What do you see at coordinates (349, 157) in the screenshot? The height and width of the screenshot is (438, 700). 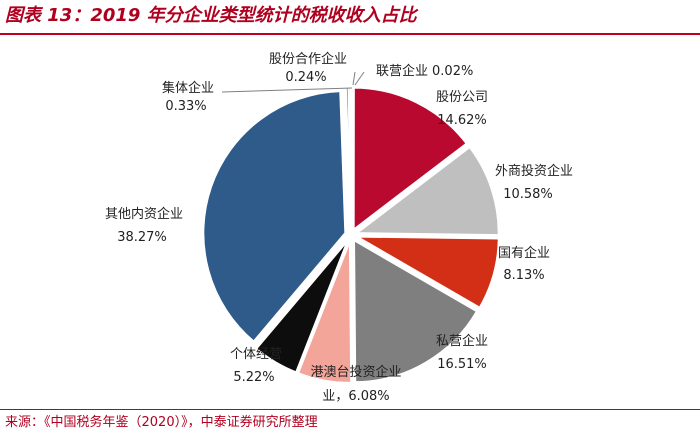 I see `pie-slice-joint-stock-coop` at bounding box center [349, 157].